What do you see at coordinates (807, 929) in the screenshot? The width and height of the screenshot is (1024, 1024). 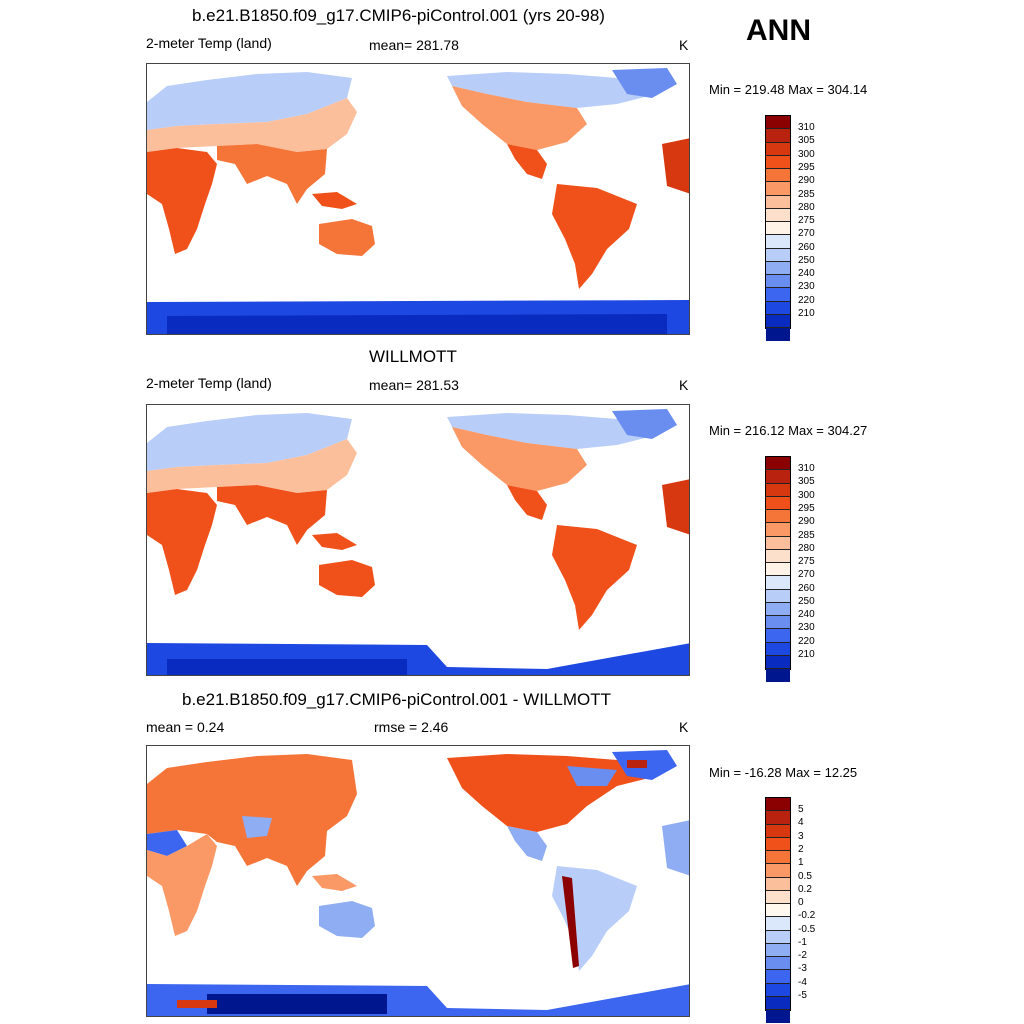 I see `colorbar-label: -0.5` at bounding box center [807, 929].